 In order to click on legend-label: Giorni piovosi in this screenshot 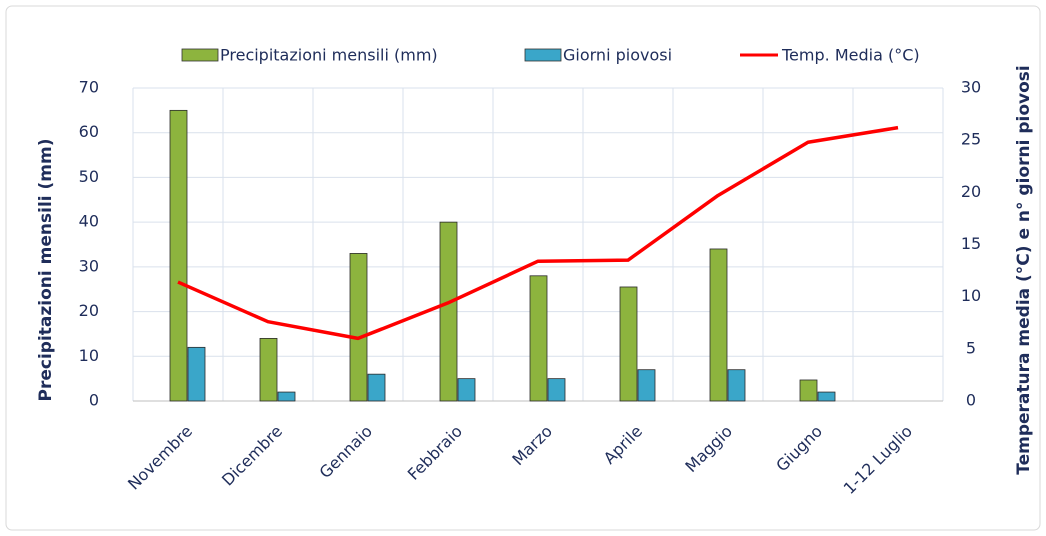, I will do `click(617, 55)`.